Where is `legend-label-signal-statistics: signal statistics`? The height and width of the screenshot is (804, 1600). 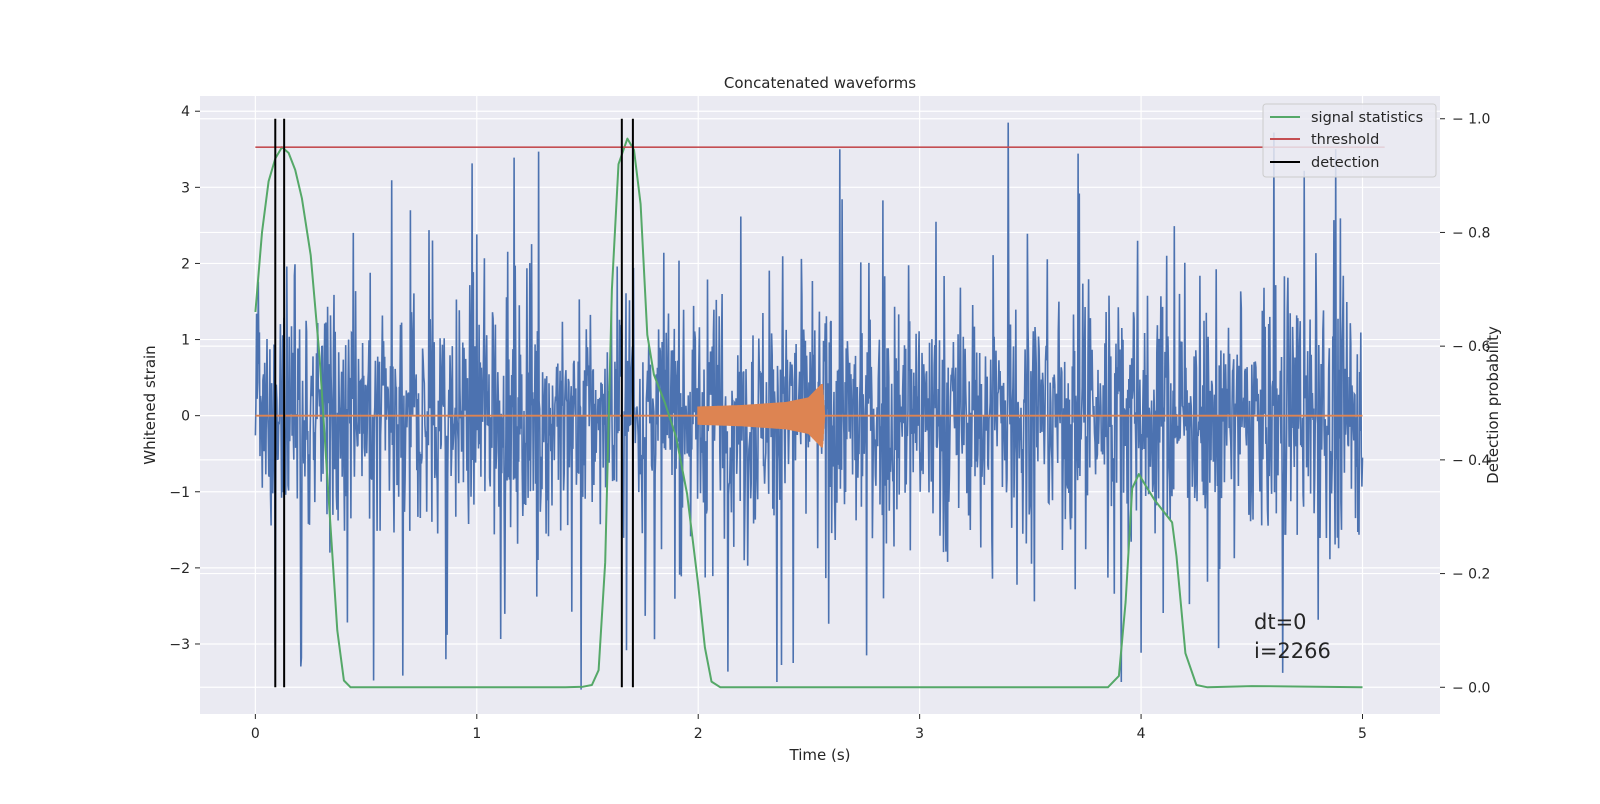
legend-label-signal-statistics: signal statistics is located at coordinates (1367, 118).